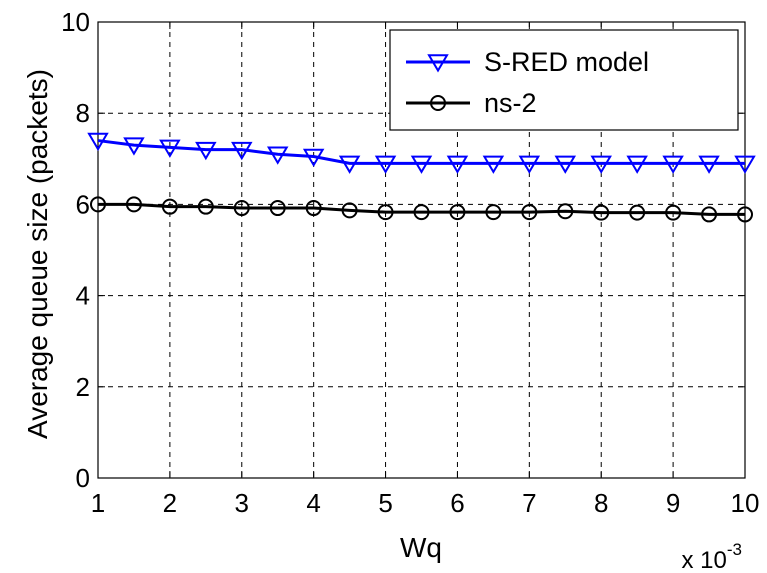 The image size is (767, 573). What do you see at coordinates (734, 549) in the screenshot?
I see `x-axis-multiplier-exp: -3` at bounding box center [734, 549].